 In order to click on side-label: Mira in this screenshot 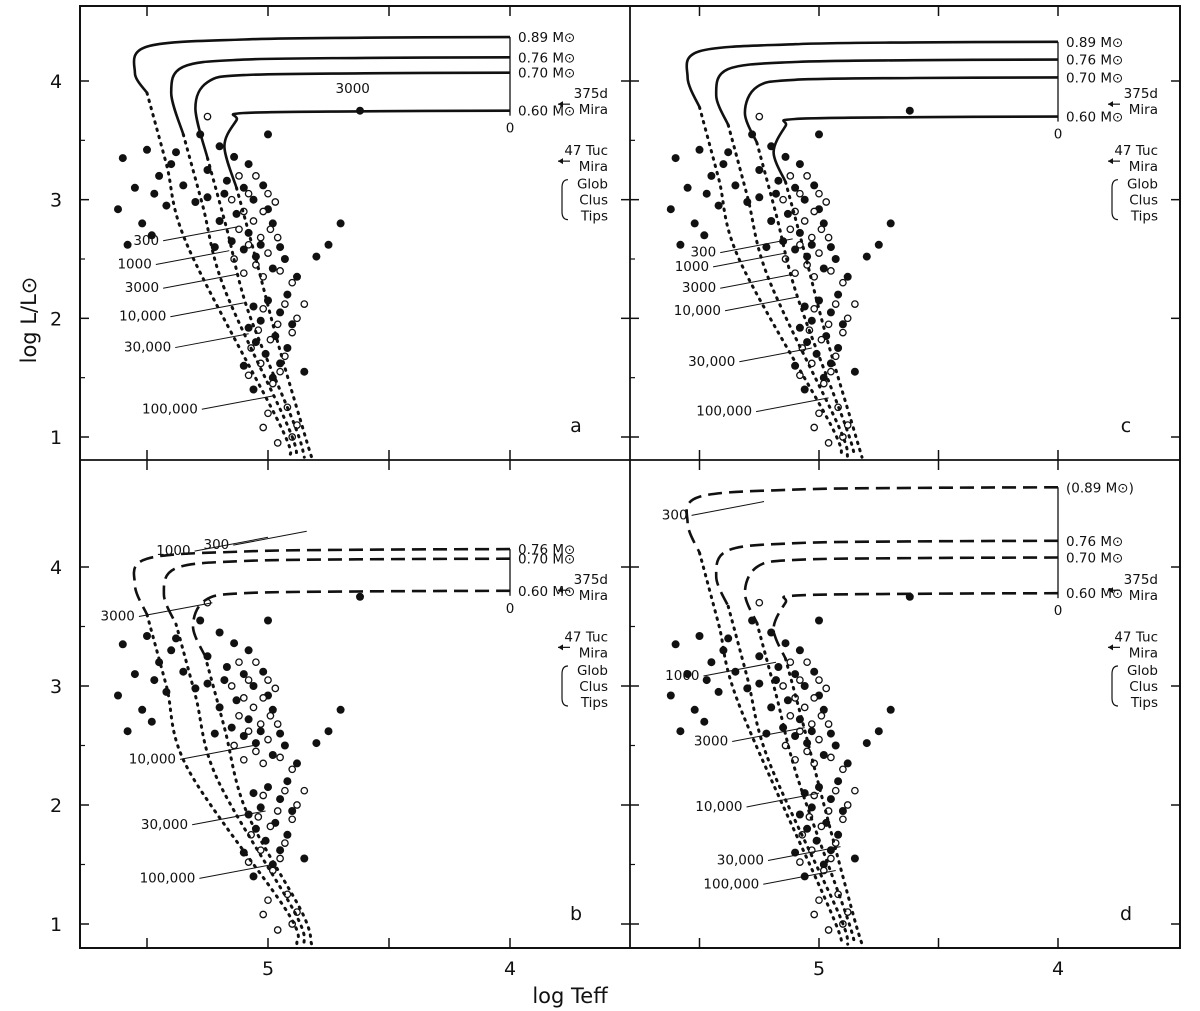, I will do `click(1143, 167)`.